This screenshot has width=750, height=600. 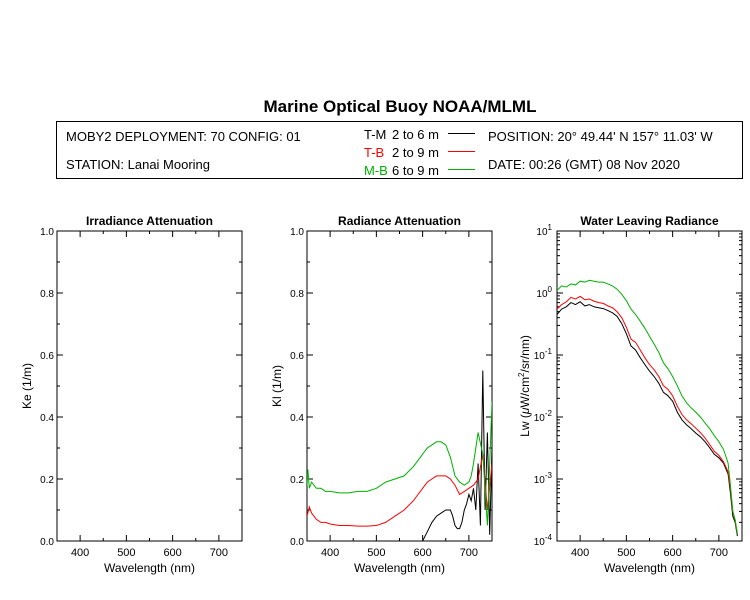 What do you see at coordinates (549, 475) in the screenshot?
I see `y-tick-exponent: -3` at bounding box center [549, 475].